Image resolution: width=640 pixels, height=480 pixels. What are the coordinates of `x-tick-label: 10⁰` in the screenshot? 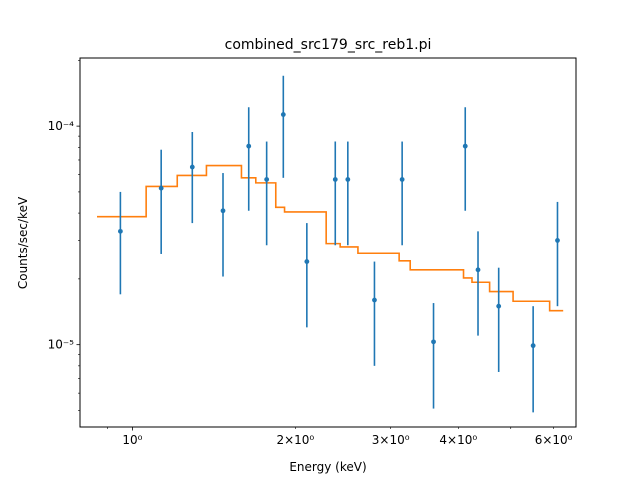 It's located at (132, 440).